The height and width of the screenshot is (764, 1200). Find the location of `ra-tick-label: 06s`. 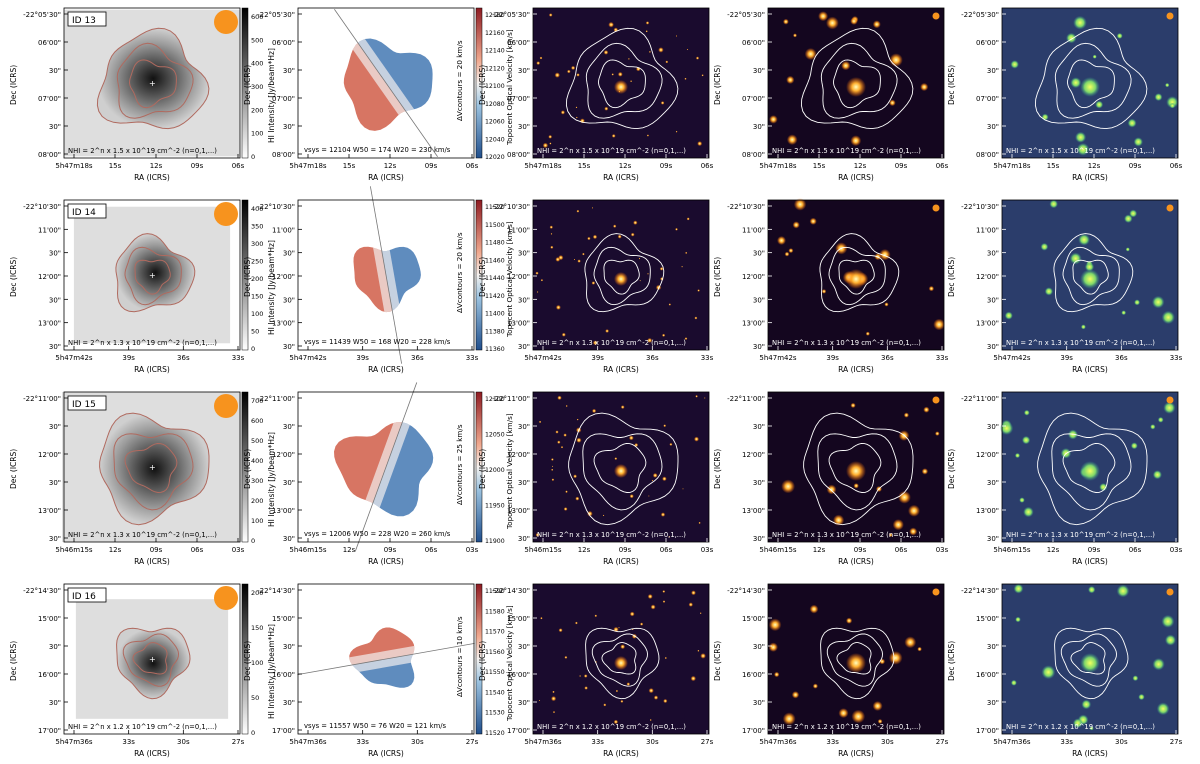

ra-tick-label: 06s is located at coordinates (238, 166).